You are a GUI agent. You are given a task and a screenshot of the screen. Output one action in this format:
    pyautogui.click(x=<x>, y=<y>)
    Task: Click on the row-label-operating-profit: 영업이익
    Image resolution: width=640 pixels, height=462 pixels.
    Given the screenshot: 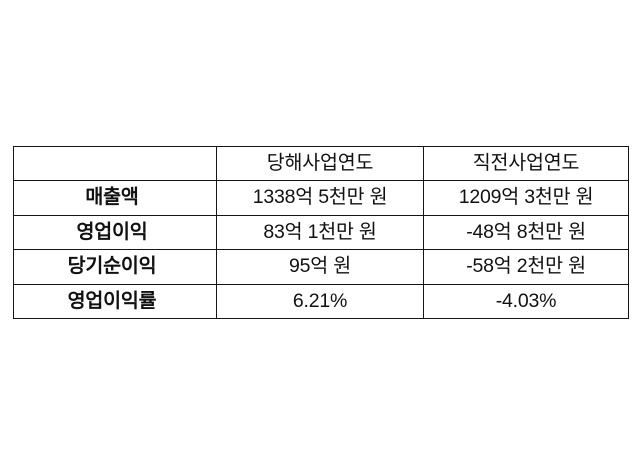 What is the action you would take?
    pyautogui.click(x=115, y=232)
    